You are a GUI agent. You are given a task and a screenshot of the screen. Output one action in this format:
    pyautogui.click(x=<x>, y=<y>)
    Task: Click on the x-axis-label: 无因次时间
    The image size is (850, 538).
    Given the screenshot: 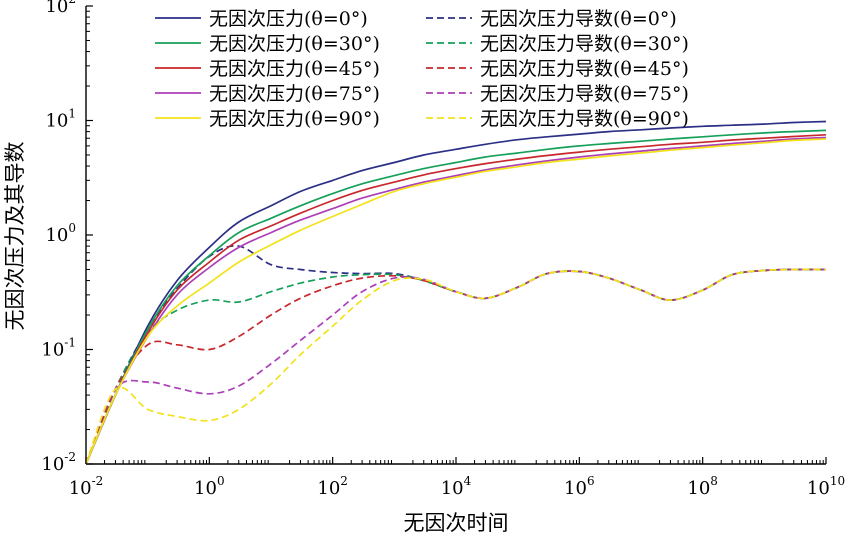 What is the action you would take?
    pyautogui.click(x=456, y=523)
    